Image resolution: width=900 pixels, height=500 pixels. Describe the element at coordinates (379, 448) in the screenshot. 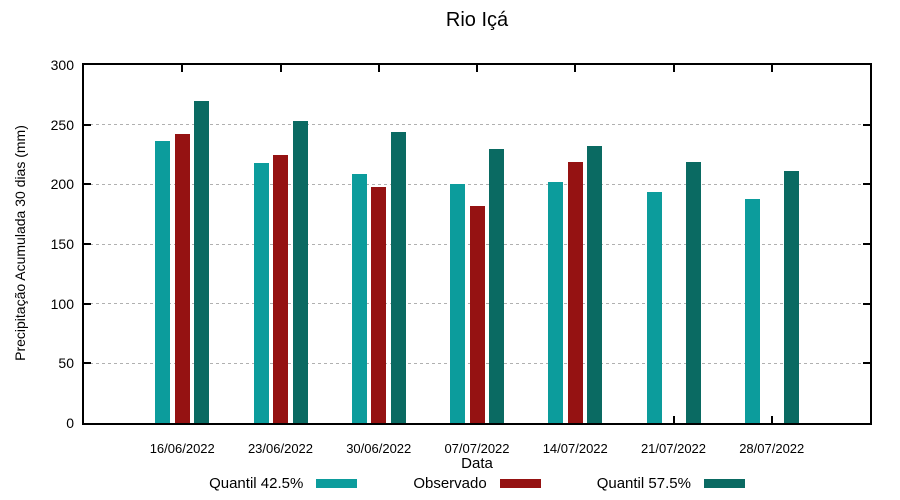

I see `x-tick-label-30-06-2022: 30/06/2022` at that location.